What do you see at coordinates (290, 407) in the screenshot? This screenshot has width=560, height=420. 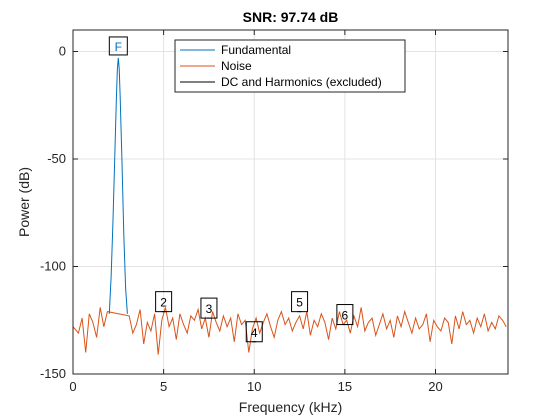 I see `x-axis-label: Frequency (kHz)` at bounding box center [290, 407].